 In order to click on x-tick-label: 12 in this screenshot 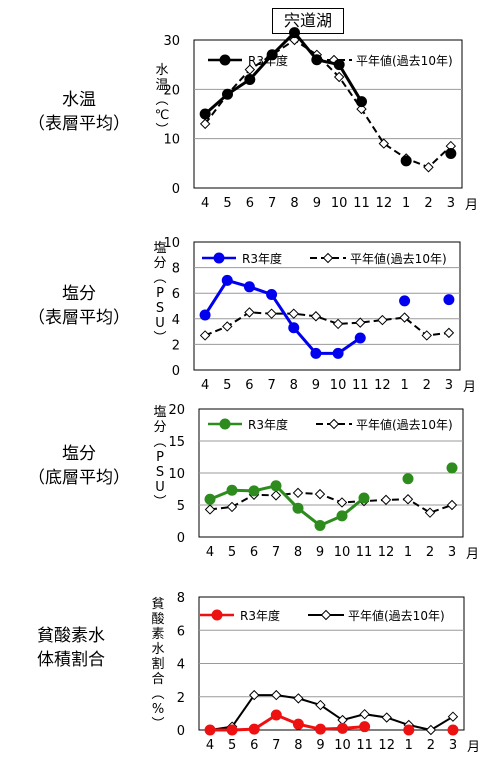, I will do `click(386, 745)`.